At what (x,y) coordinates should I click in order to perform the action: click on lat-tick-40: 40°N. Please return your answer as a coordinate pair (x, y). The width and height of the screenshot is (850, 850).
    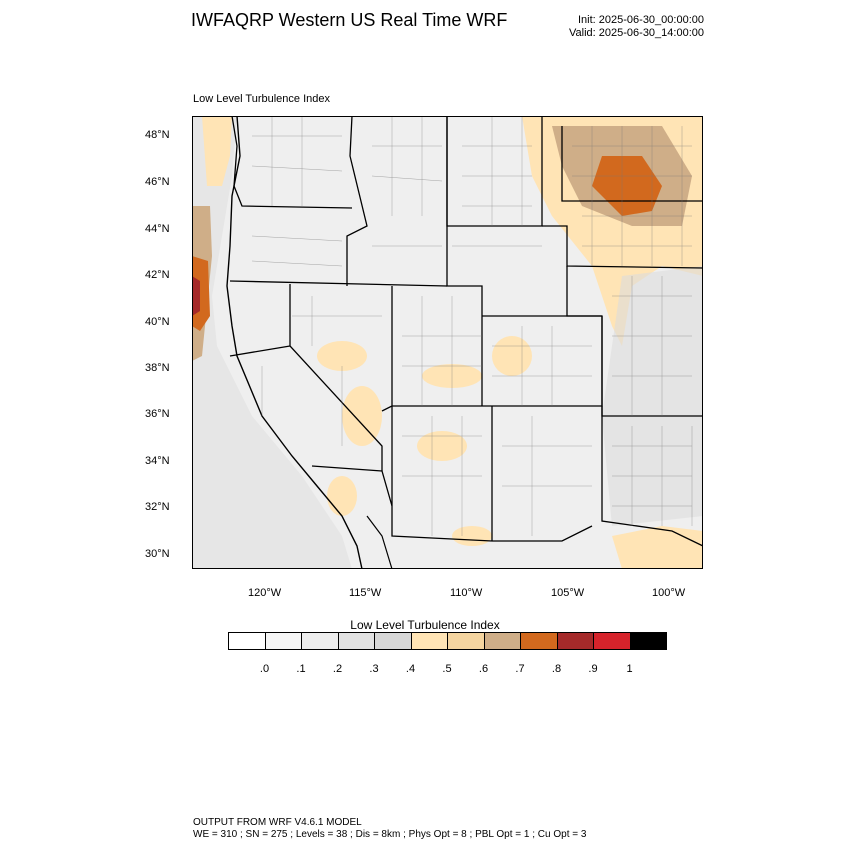
    Looking at the image, I should click on (157, 322).